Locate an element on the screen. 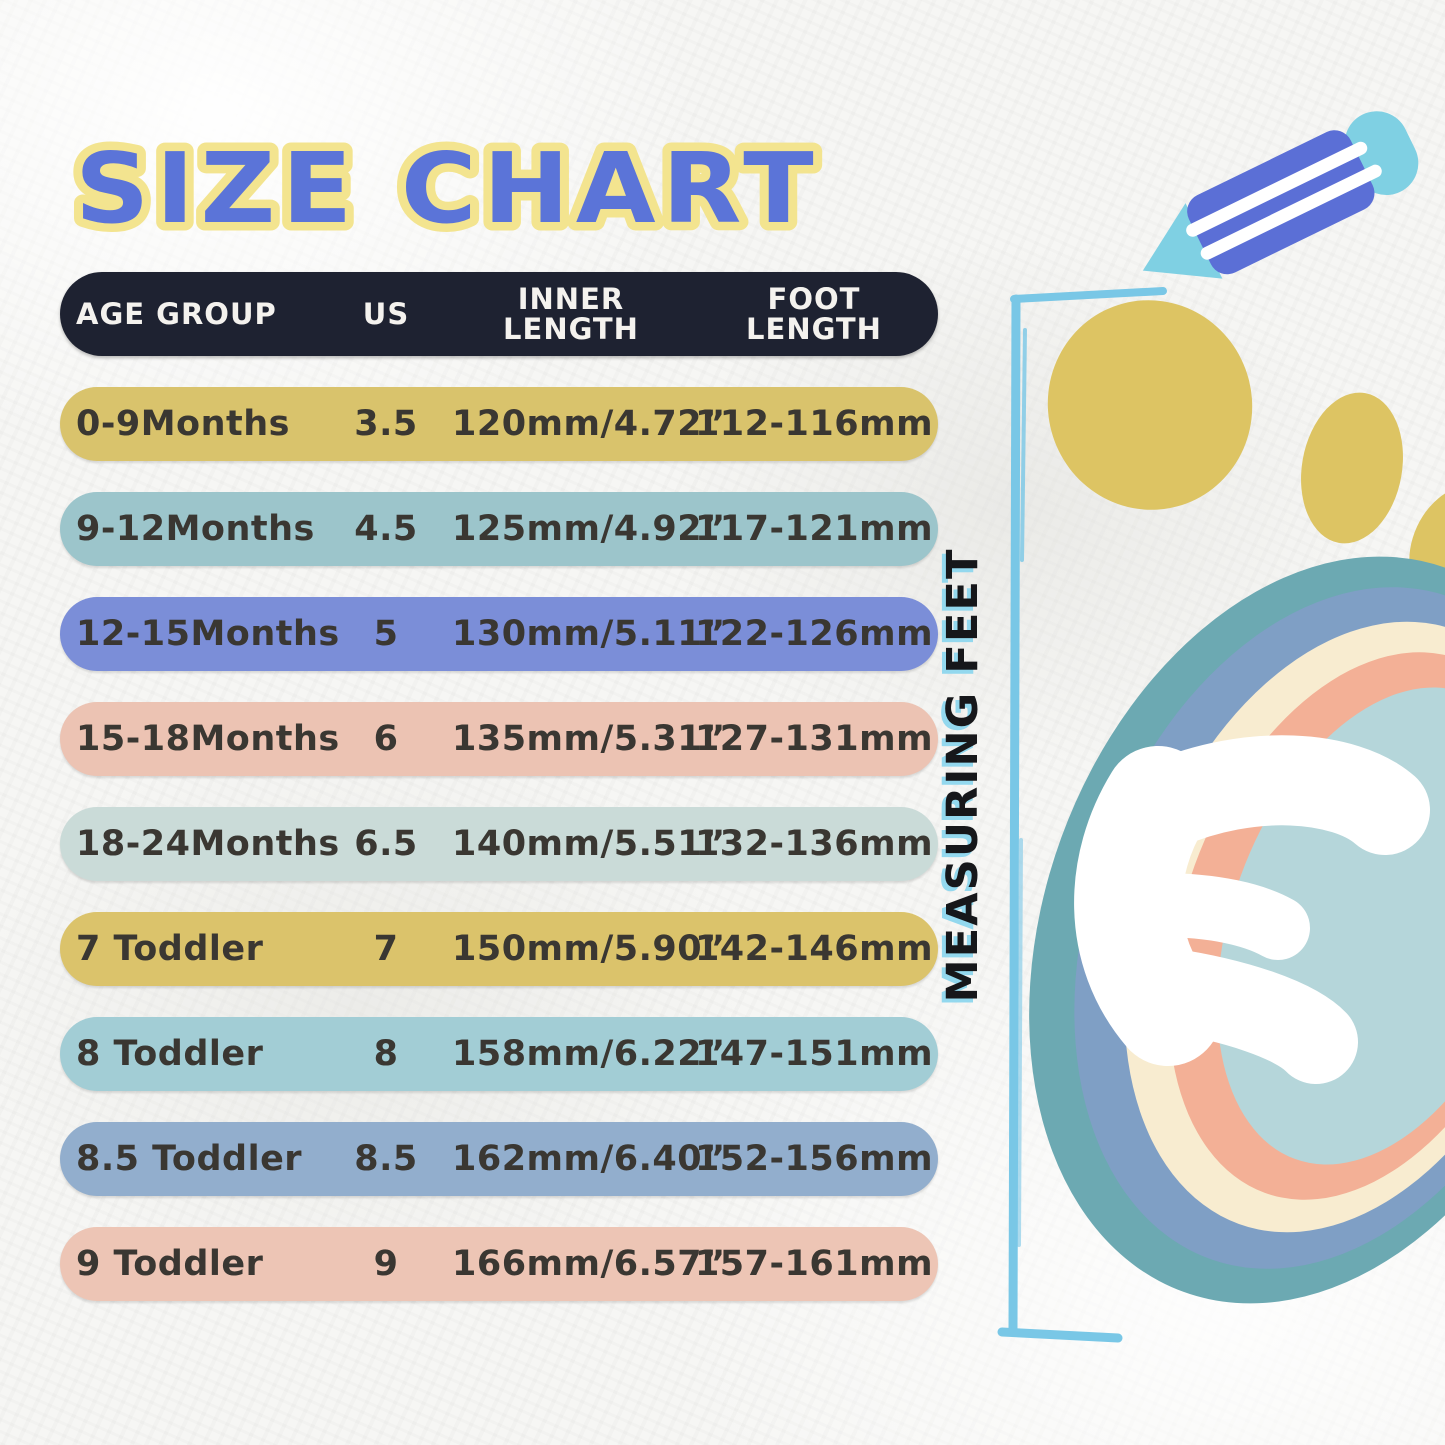 The height and width of the screenshot is (1445, 1445). foot-length-cell: 157-161mm is located at coordinates (814, 1264).